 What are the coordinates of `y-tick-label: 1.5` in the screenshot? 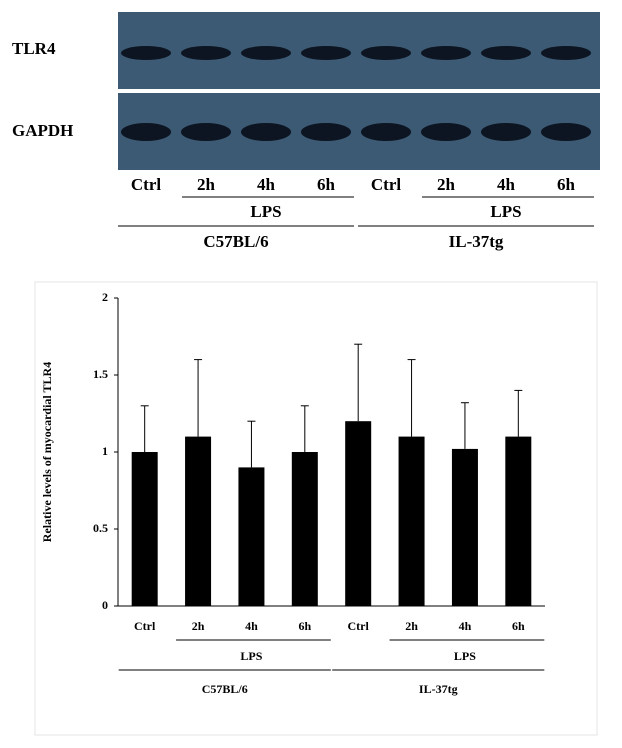 It's located at (100, 374).